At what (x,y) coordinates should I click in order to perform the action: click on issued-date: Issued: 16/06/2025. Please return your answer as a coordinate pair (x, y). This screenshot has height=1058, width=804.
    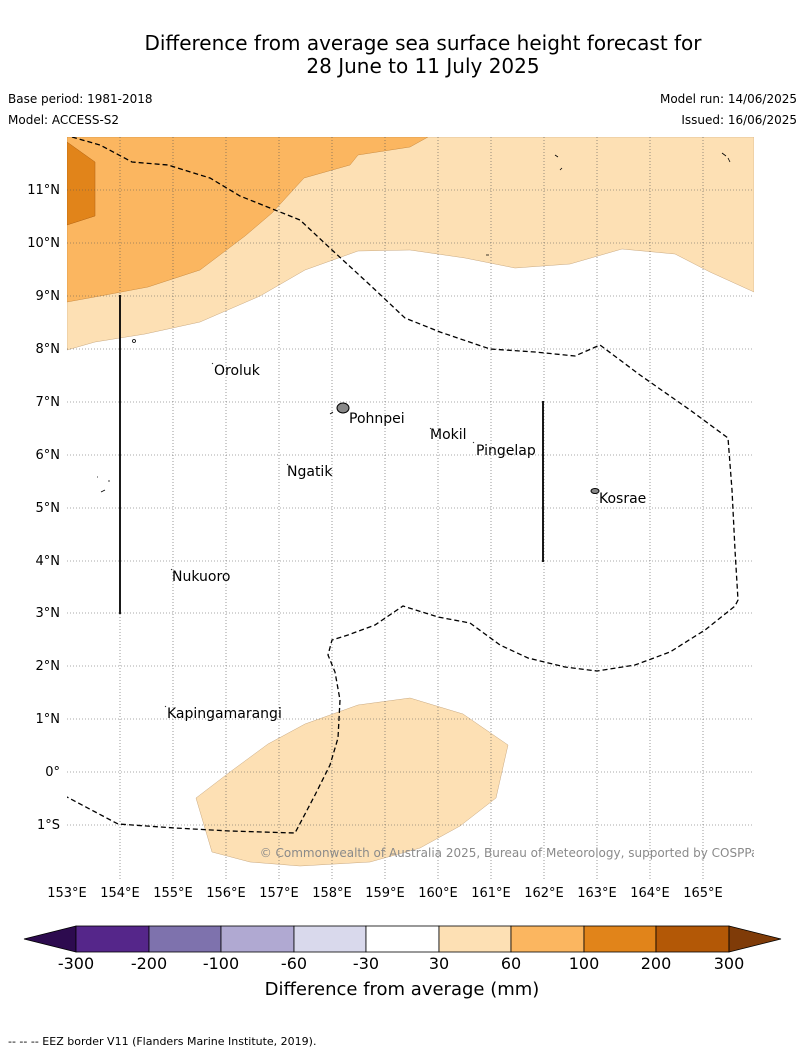
    Looking at the image, I should click on (739, 120).